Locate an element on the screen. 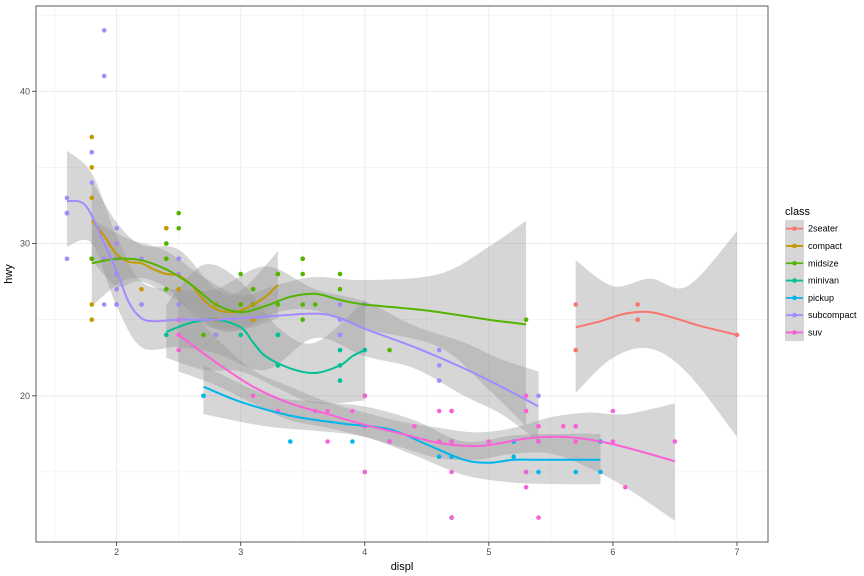  smooth-pickup is located at coordinates (402, 424).